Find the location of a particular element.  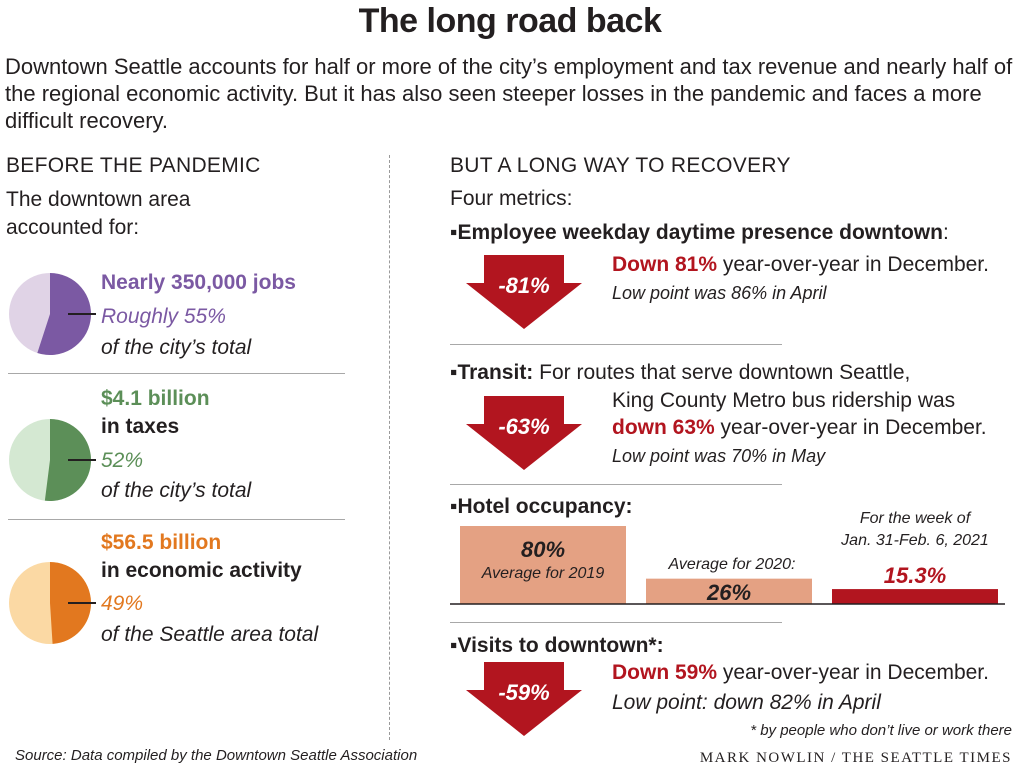

employee-change-rest: year-over-year in December. is located at coordinates (853, 264).